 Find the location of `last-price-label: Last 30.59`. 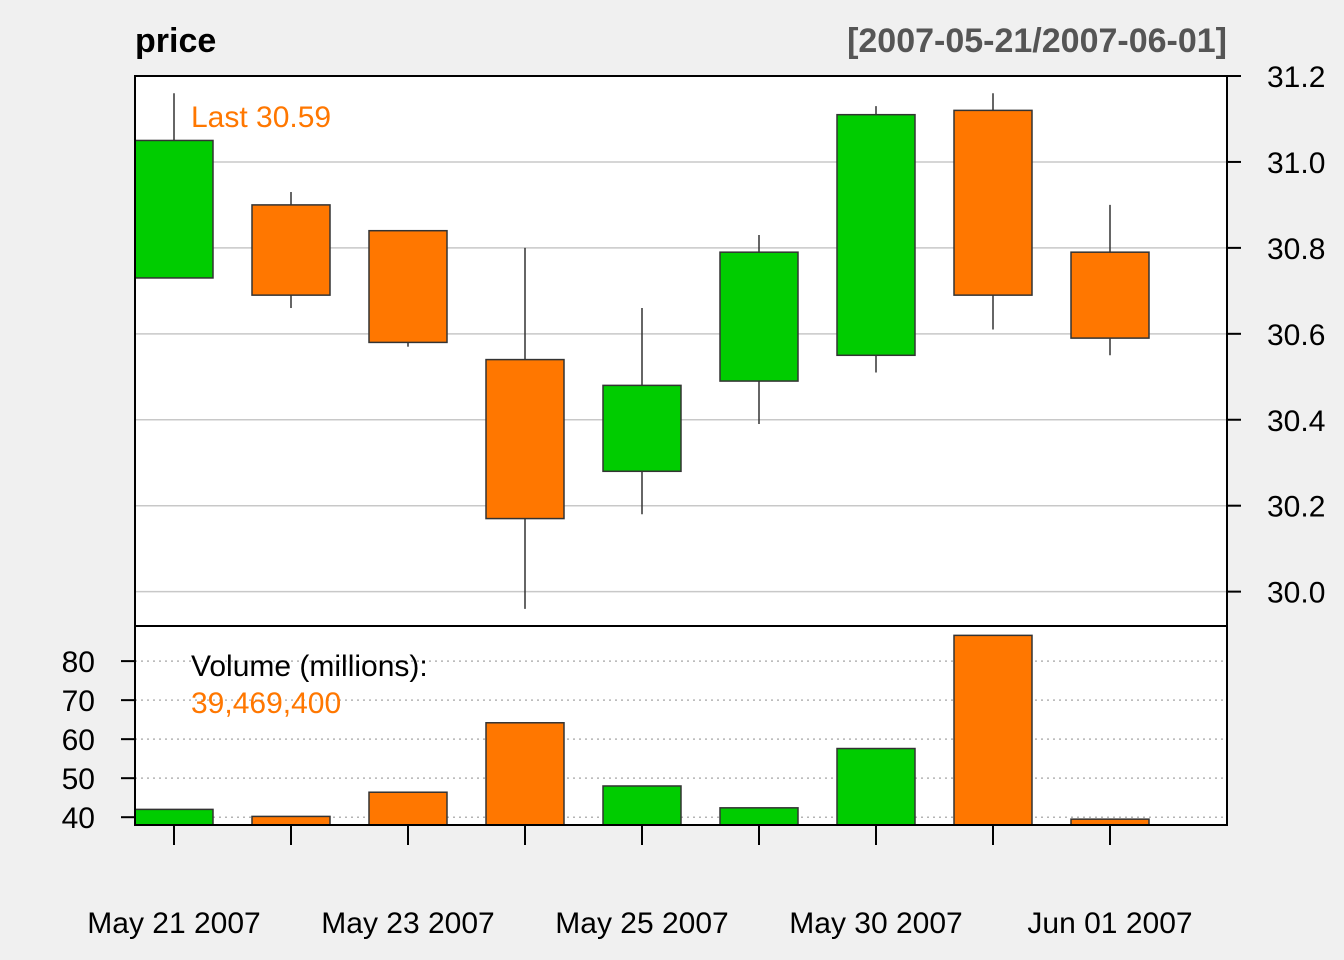

last-price-label: Last 30.59 is located at coordinates (261, 117).